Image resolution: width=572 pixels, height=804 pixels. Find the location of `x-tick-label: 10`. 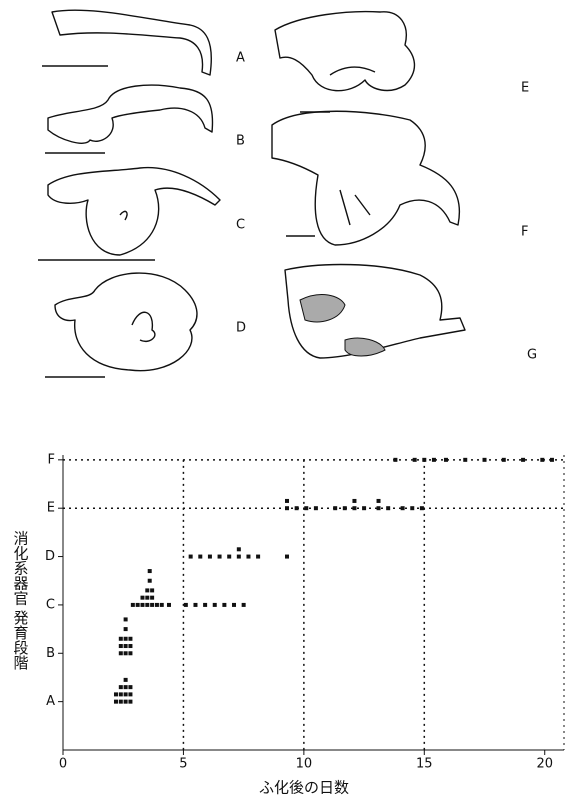

x-tick-label: 10 is located at coordinates (304, 764).